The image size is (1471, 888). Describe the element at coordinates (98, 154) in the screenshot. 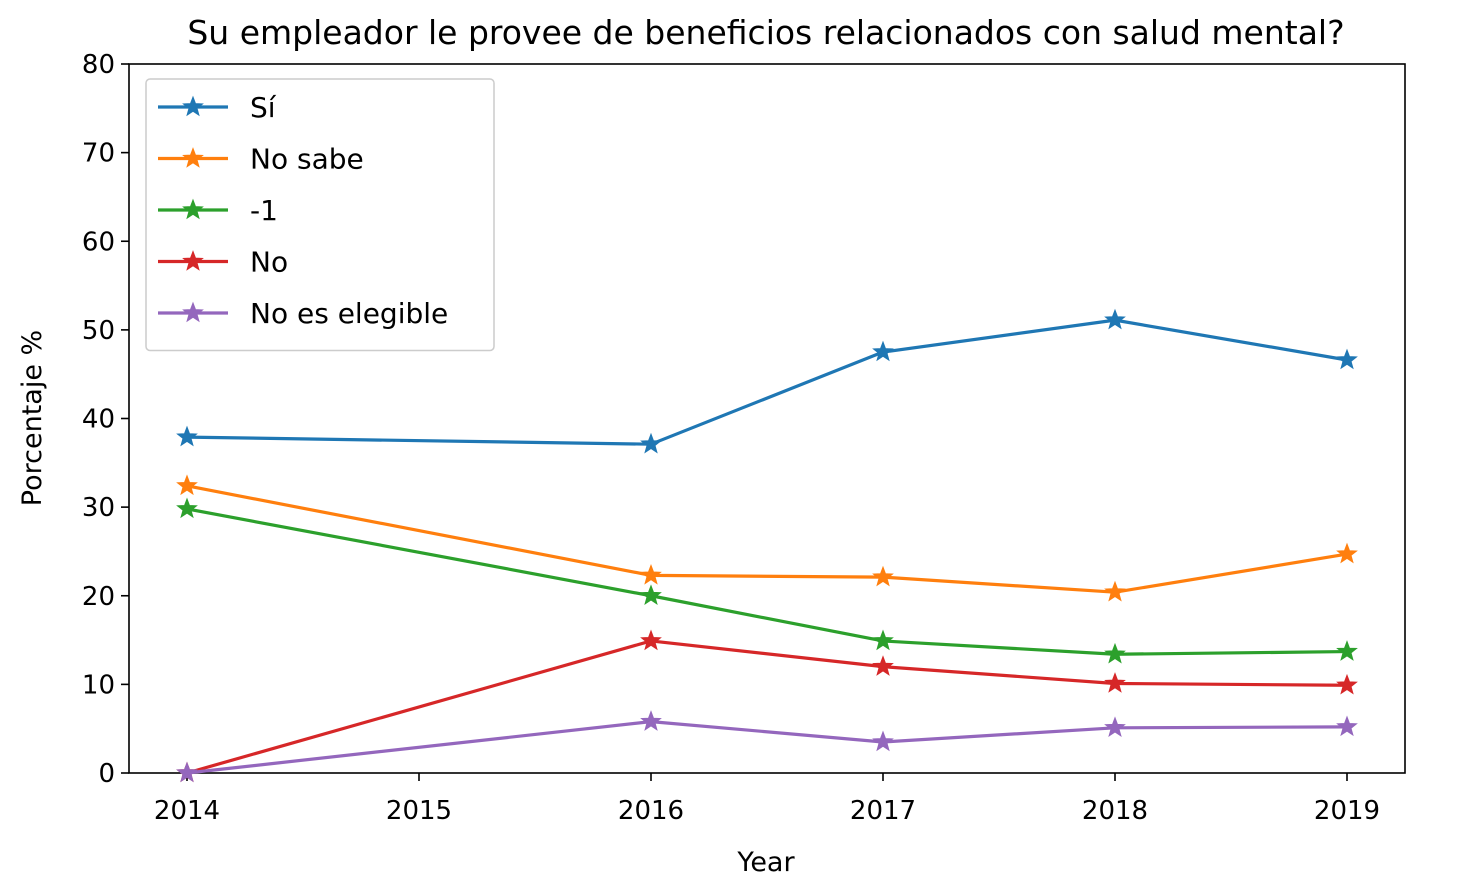

I see `y-tick-label: 70` at that location.